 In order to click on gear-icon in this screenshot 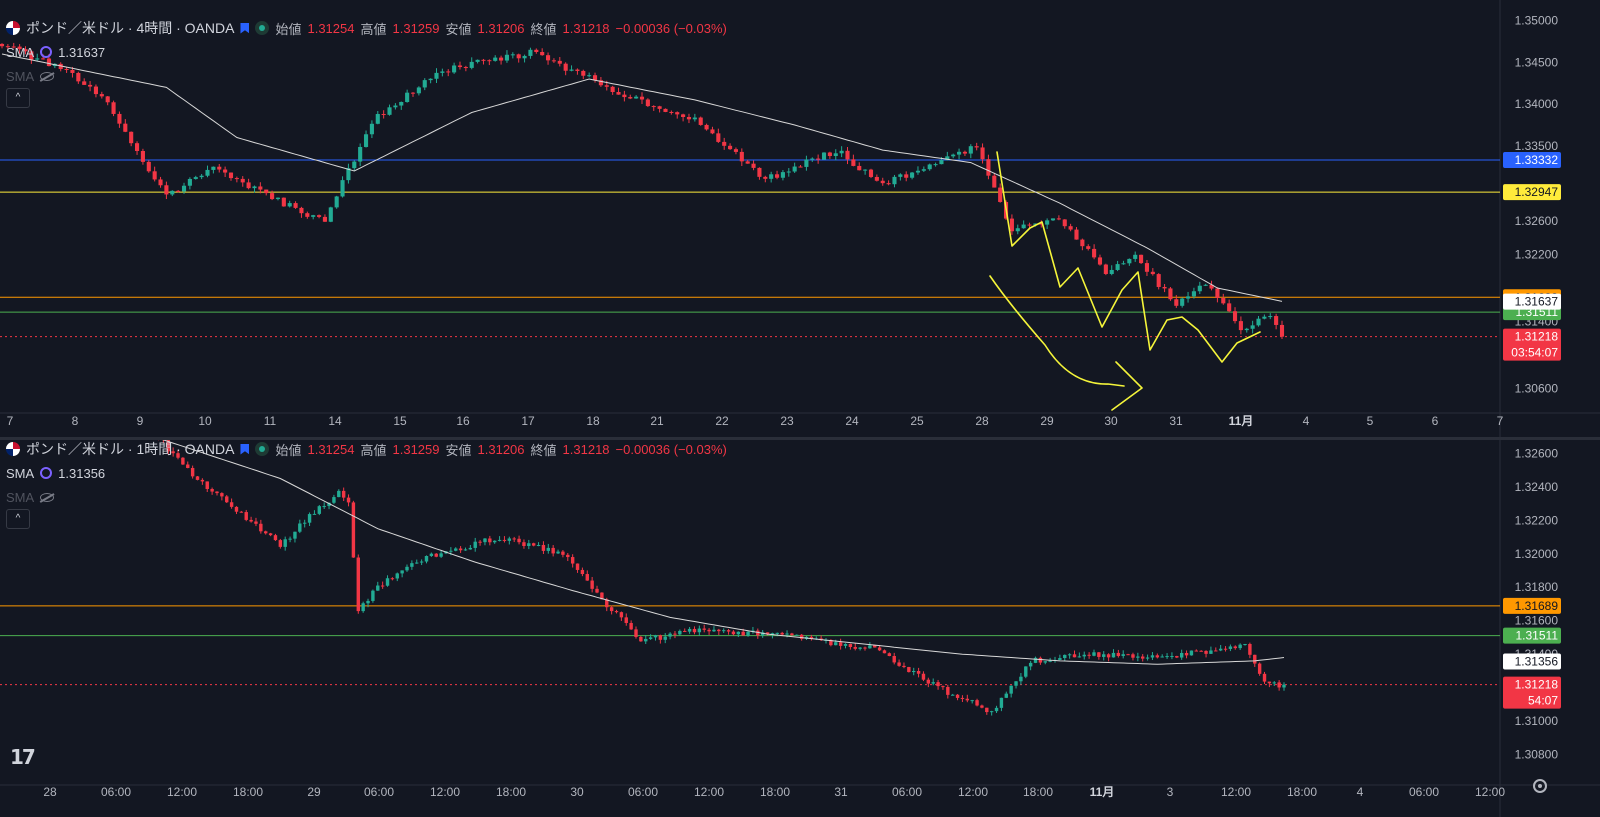, I will do `click(1540, 786)`.